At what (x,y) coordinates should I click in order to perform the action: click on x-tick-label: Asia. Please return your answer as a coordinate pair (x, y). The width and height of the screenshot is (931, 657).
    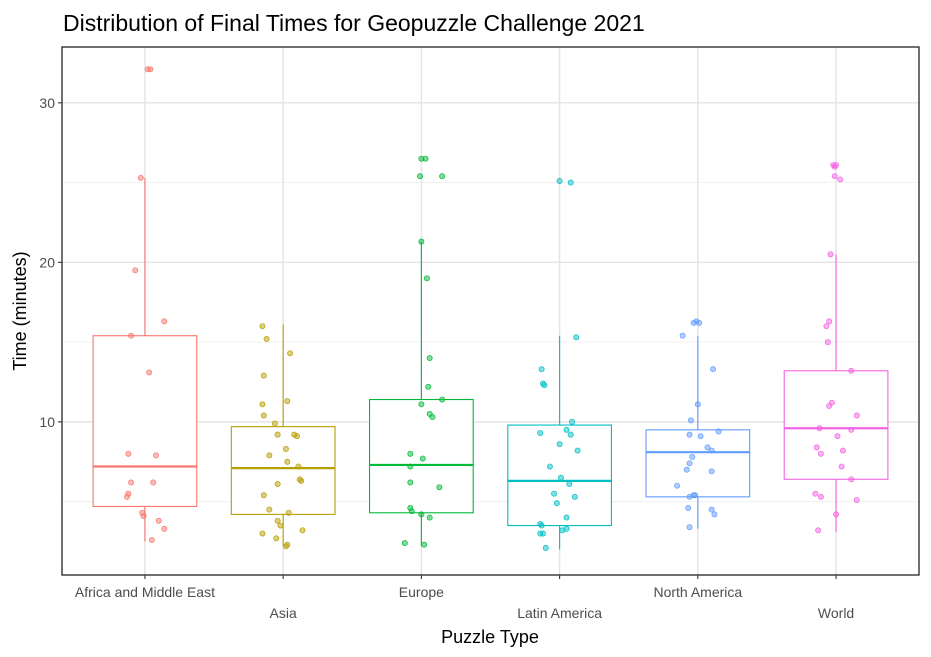
    Looking at the image, I should click on (283, 613).